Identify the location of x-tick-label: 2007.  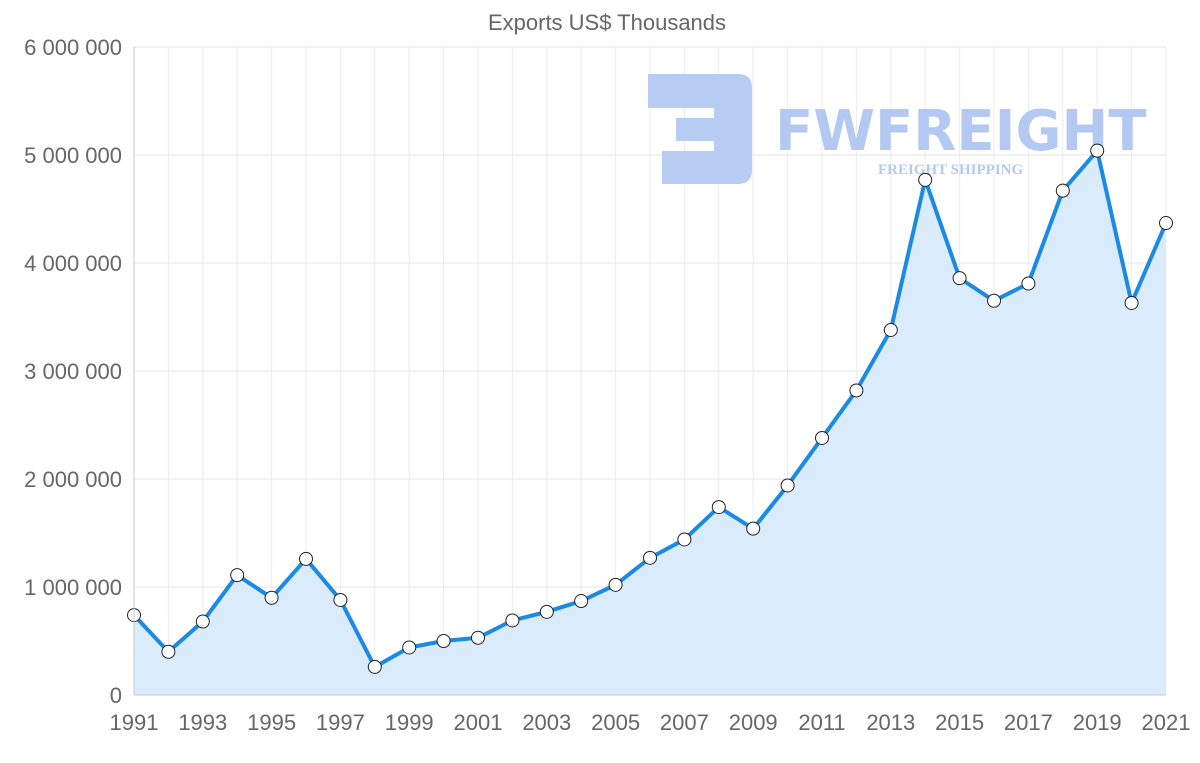
(684, 722).